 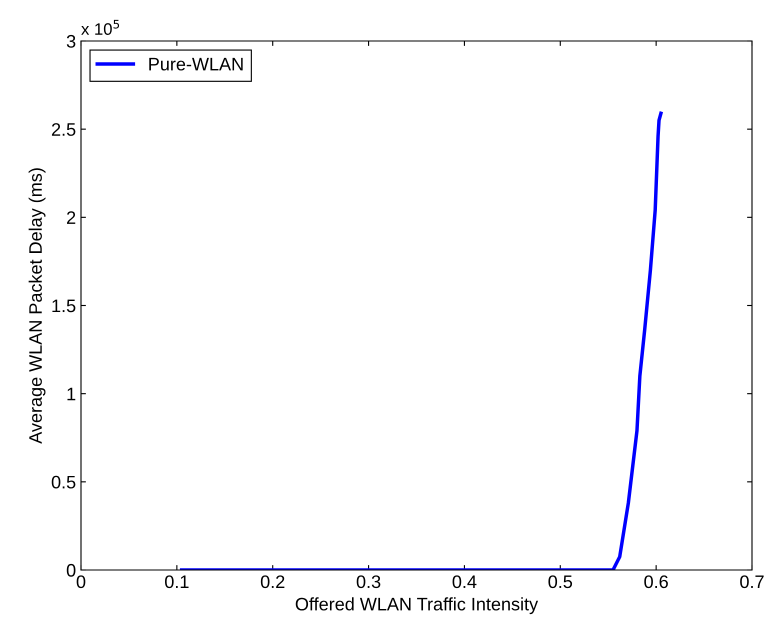 I want to click on x-tick-label: 0.1, so click(x=177, y=581).